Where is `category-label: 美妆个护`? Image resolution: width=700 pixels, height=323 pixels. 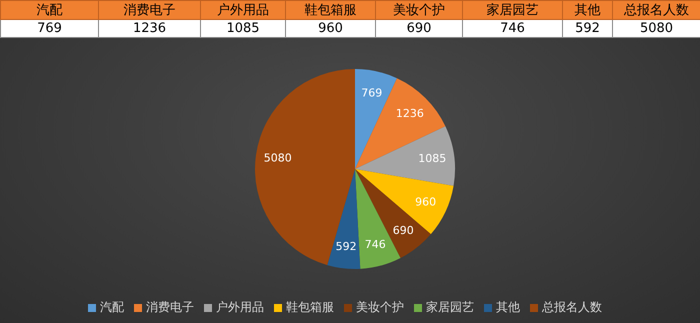
category-label: 美妆个护 is located at coordinates (419, 10).